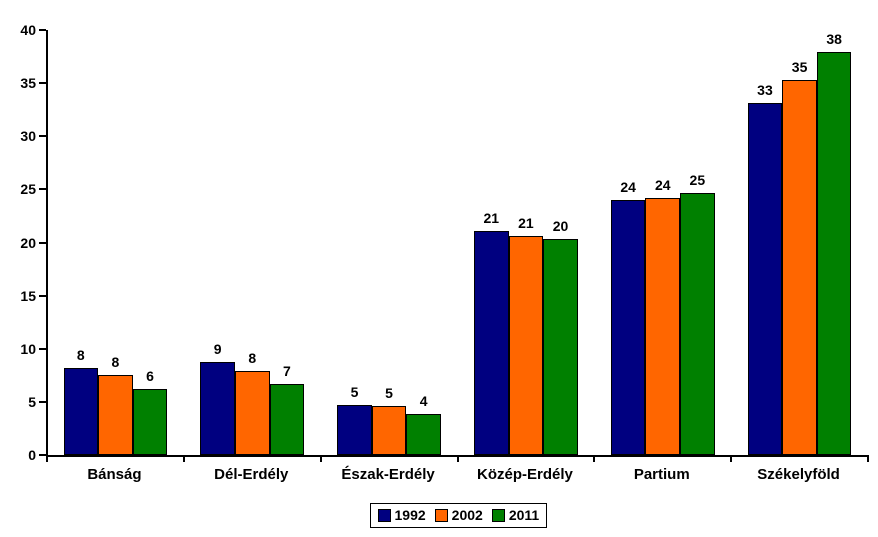 This screenshot has height=537, width=878. I want to click on bar-value-label: 35, so click(799, 66).